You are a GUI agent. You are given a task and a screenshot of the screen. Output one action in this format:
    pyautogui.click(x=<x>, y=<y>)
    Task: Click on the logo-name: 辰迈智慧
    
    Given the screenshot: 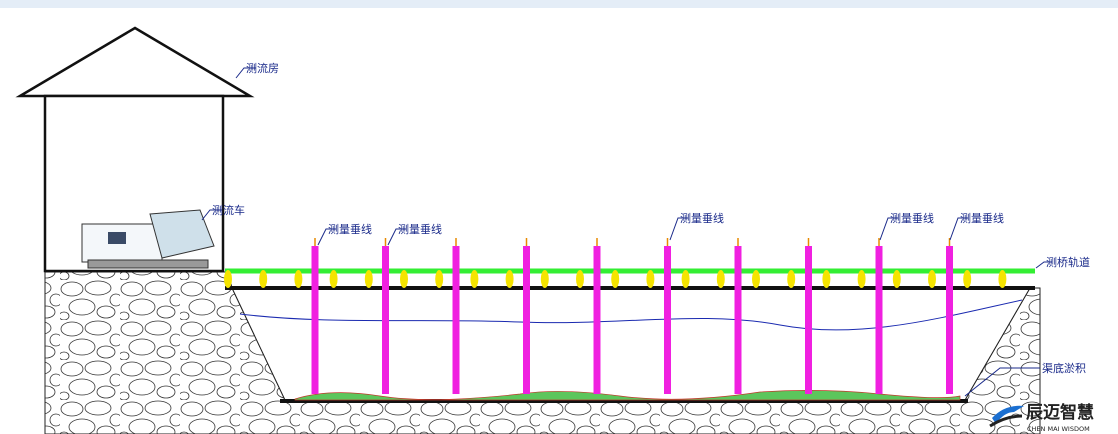 What is the action you would take?
    pyautogui.click(x=1060, y=412)
    